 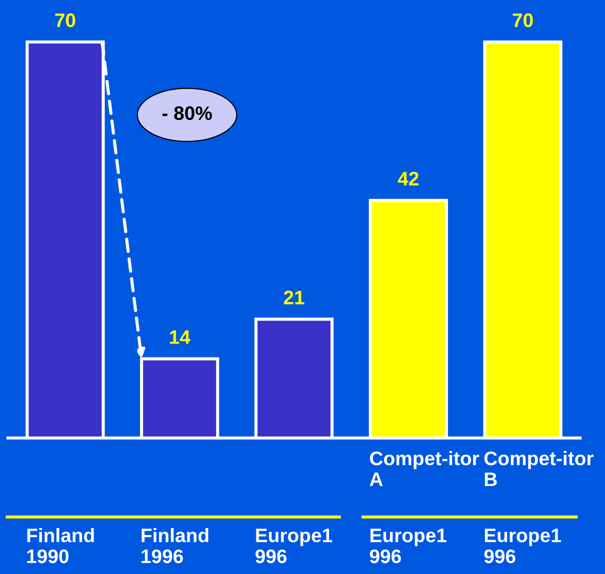 What do you see at coordinates (60, 546) in the screenshot?
I see `x-tick-label: Finland 1990` at bounding box center [60, 546].